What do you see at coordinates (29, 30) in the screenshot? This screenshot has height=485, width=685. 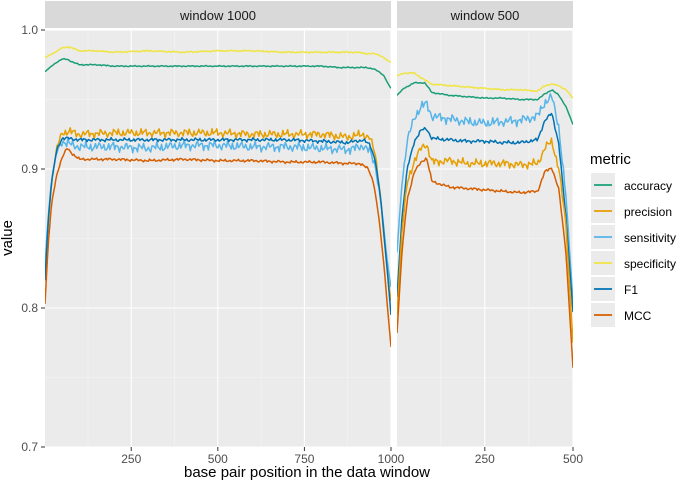 I see `y-tick-label: 1.0` at bounding box center [29, 30].